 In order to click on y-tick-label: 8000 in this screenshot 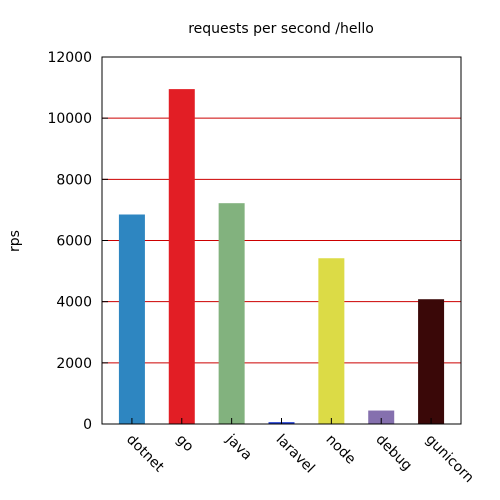, I will do `click(74, 180)`.